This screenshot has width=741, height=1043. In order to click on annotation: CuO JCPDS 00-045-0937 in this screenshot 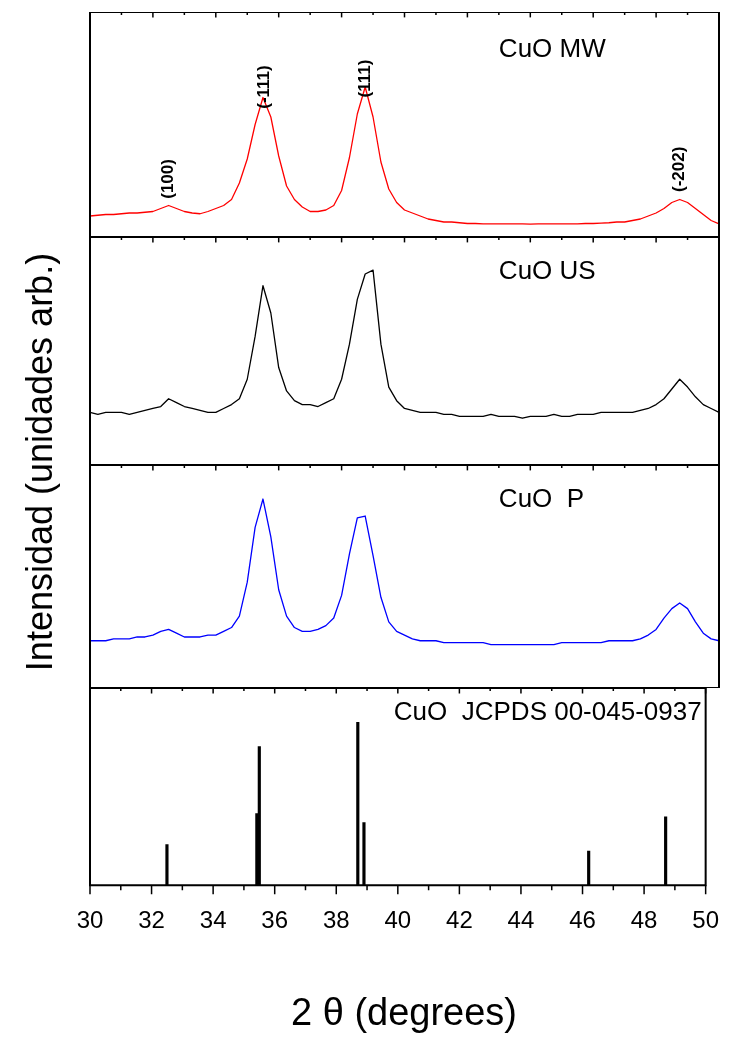, I will do `click(547, 711)`.